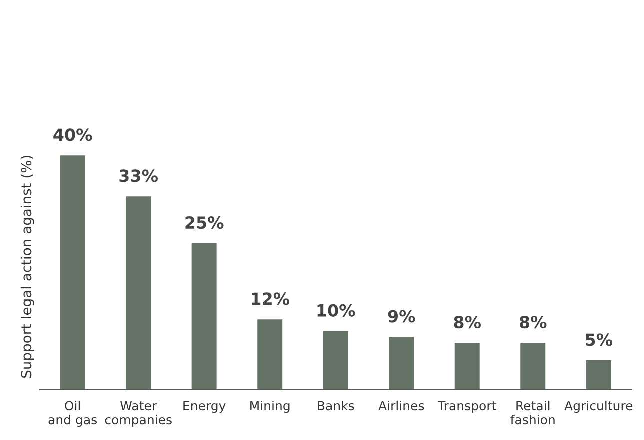 The image size is (644, 440). I want to click on x-tick-label: Airlines, so click(401, 405).